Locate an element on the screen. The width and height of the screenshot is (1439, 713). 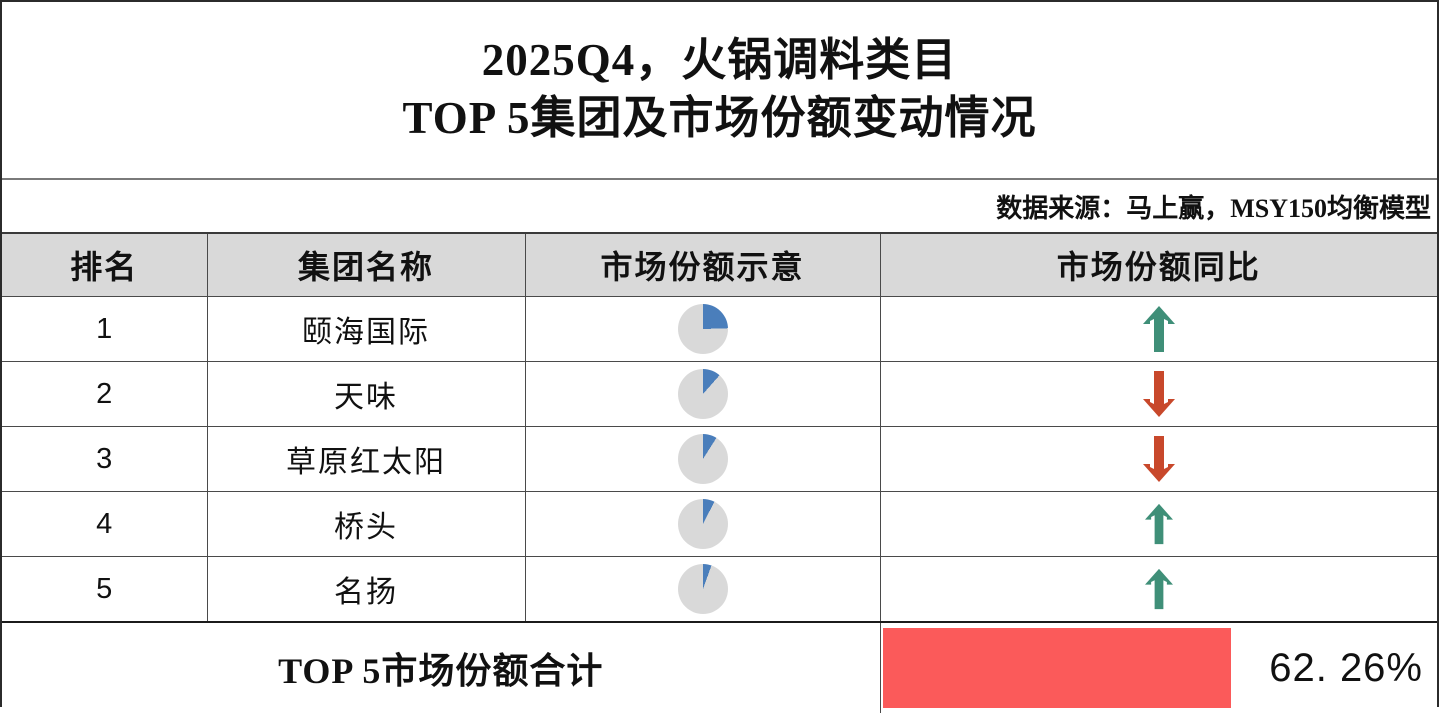
source-block: 数据来源：马上赢，MSY150均衡模型 is located at coordinates (719, 207).